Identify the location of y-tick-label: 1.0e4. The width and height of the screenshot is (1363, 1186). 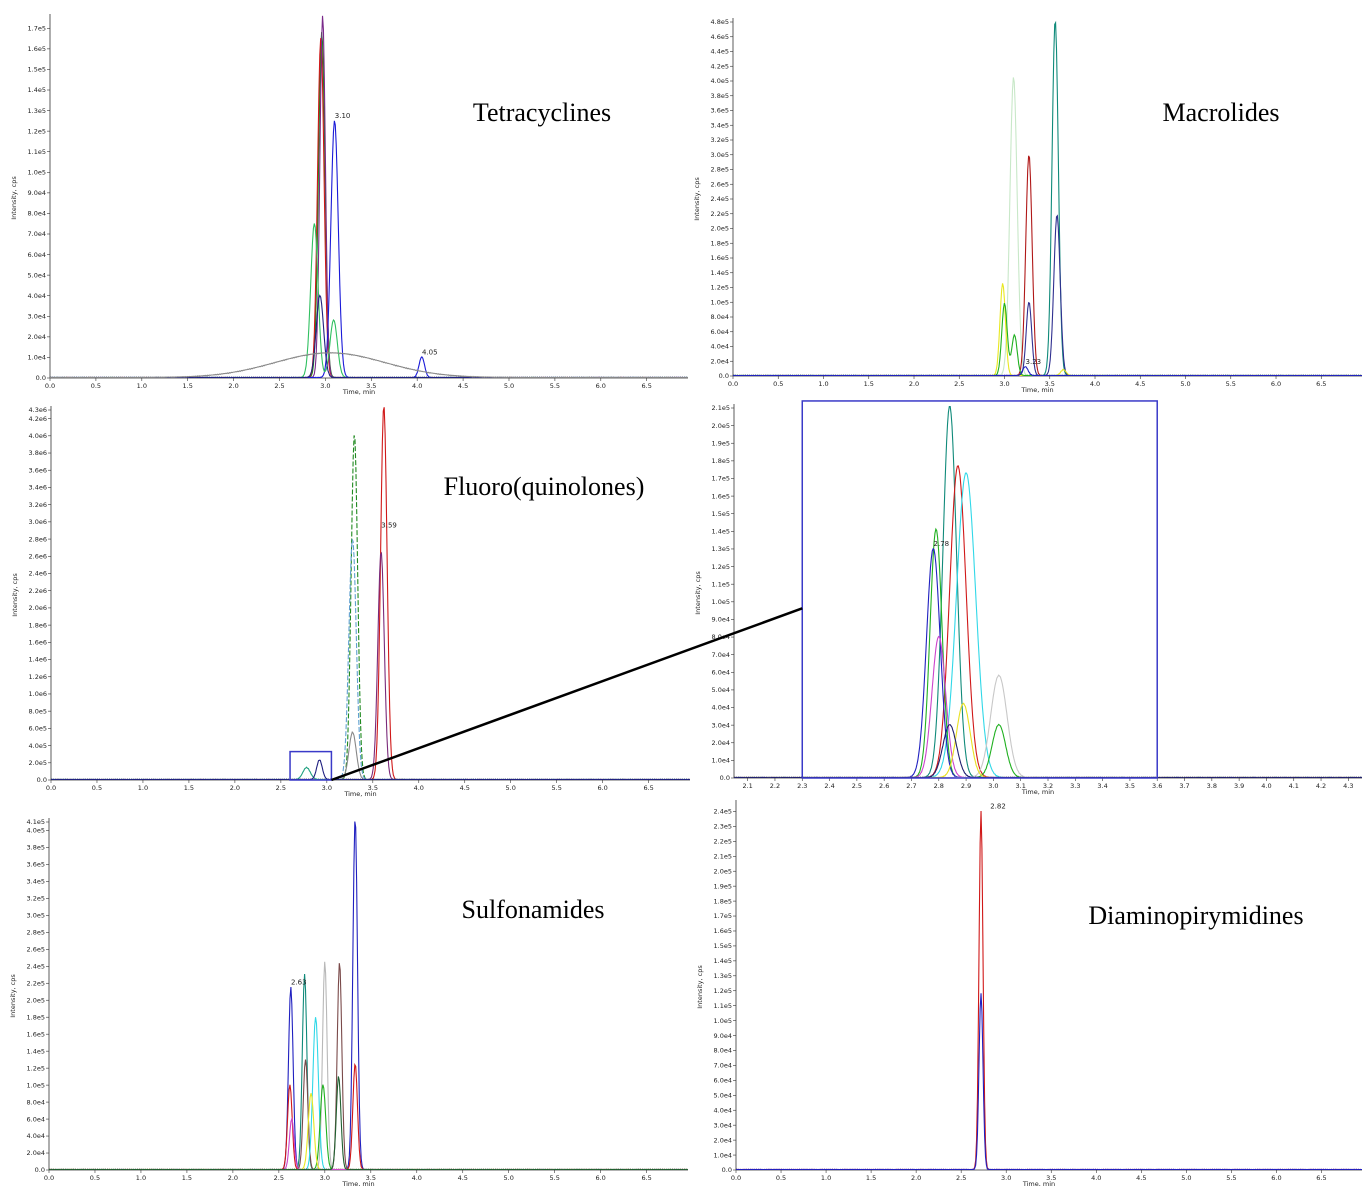
(721, 761).